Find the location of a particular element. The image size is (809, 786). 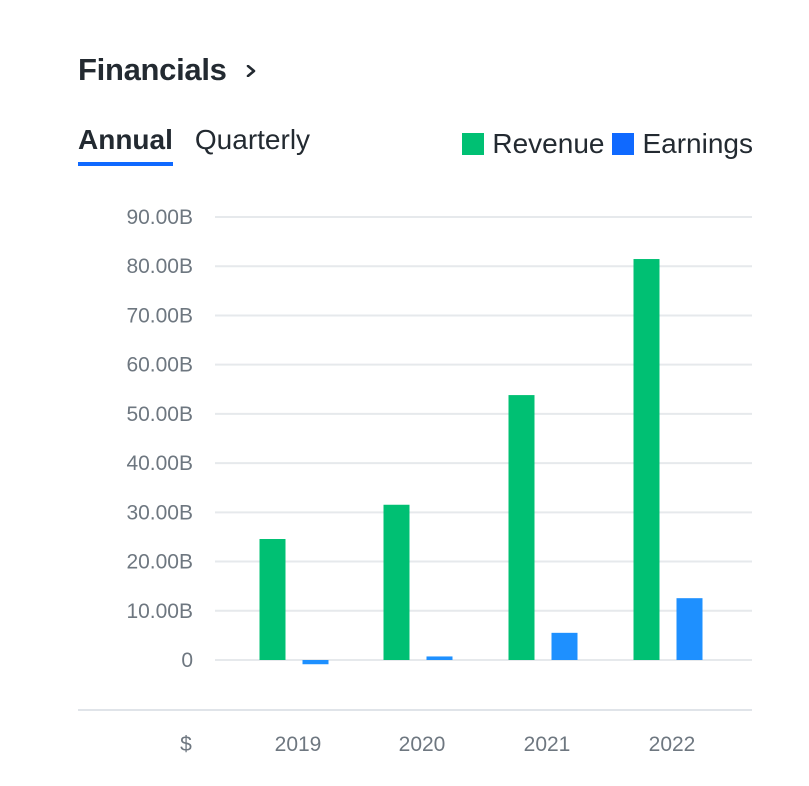

legend-revenue-label: Revenue is located at coordinates (548, 143).